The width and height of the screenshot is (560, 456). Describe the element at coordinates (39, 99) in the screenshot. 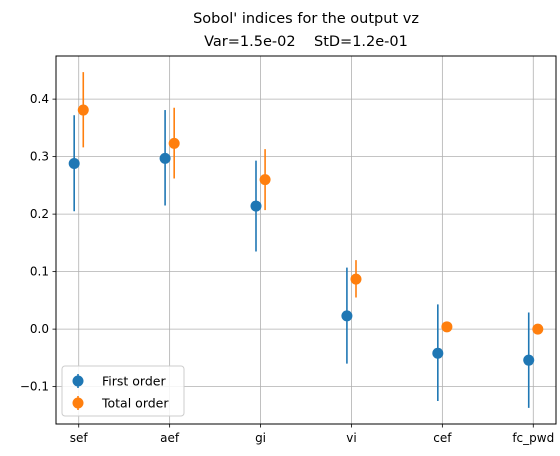

I see `y-tick-label: 0.4` at that location.